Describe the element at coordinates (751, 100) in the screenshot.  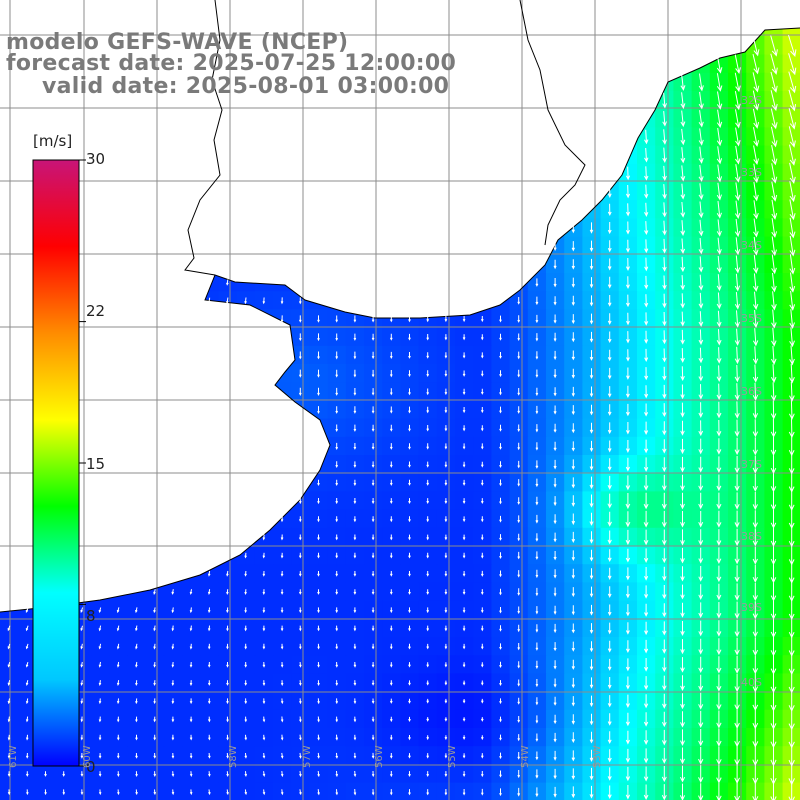
I see `latitude-label: 32S` at that location.